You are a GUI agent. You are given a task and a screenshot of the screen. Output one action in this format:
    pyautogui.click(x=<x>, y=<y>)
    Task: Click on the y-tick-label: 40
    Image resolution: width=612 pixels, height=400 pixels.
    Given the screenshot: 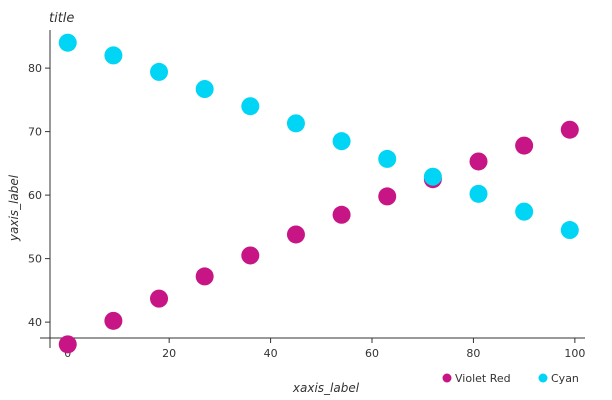 What is the action you would take?
    pyautogui.click(x=35, y=322)
    